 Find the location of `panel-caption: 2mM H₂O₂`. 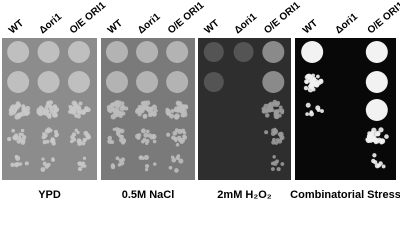

panel-caption: 2mM H₂O₂ is located at coordinates (244, 195).